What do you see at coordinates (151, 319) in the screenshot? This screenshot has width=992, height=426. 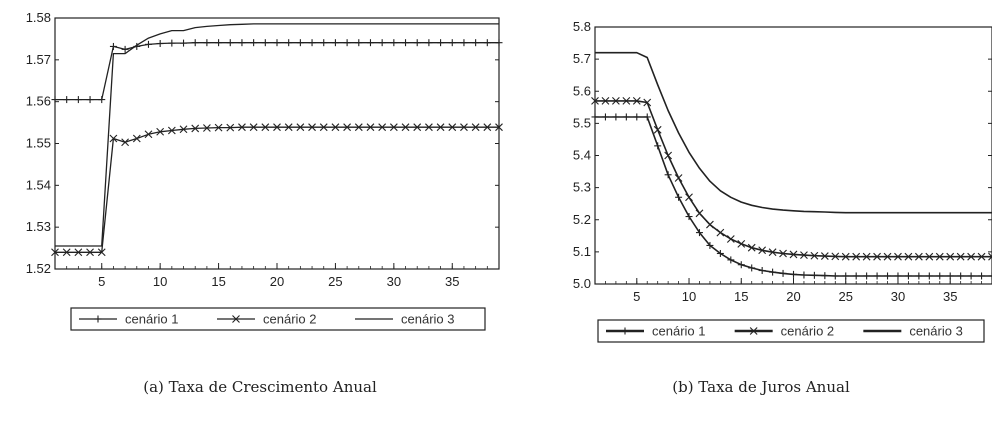 I see `legend-label: cenário 1` at bounding box center [151, 319].